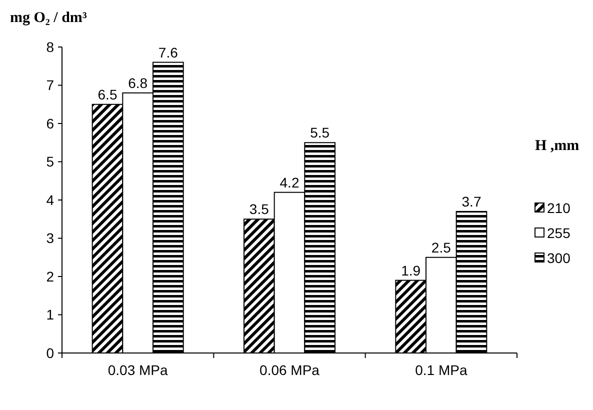 The width and height of the screenshot is (593, 410). Describe the element at coordinates (559, 208) in the screenshot. I see `legend-label: 210` at that location.